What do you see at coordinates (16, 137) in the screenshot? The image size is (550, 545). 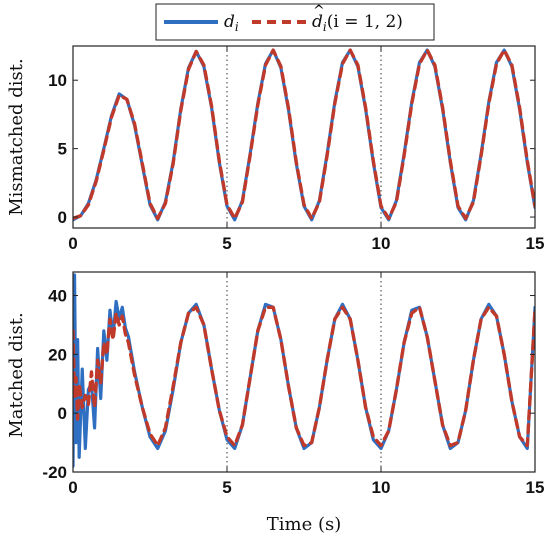 I see `panel-mismatched-ylabel: Mismatched dist.` at bounding box center [16, 137].